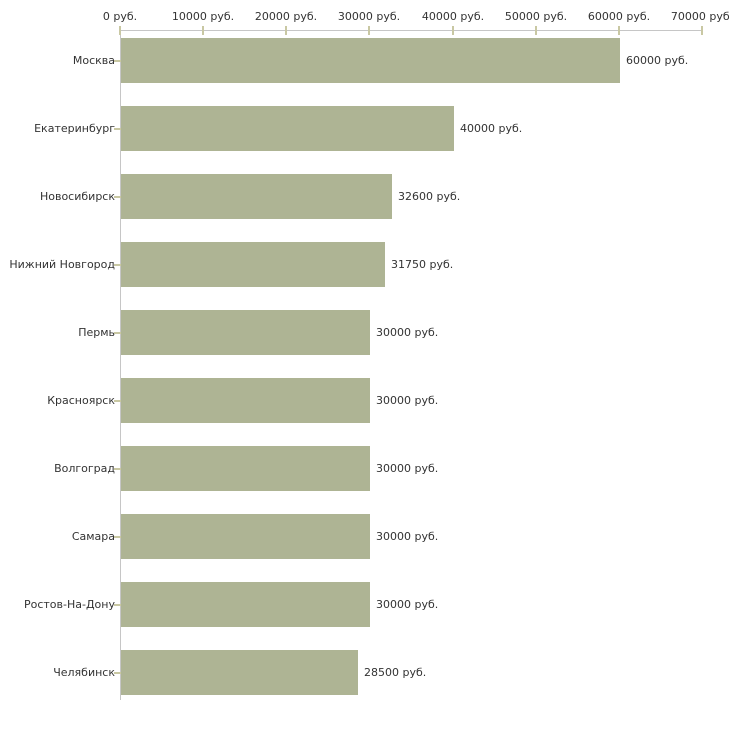  What do you see at coordinates (700, 16) in the screenshot?
I see `x-axis-tick-label: 70000 руб.` at bounding box center [700, 16].